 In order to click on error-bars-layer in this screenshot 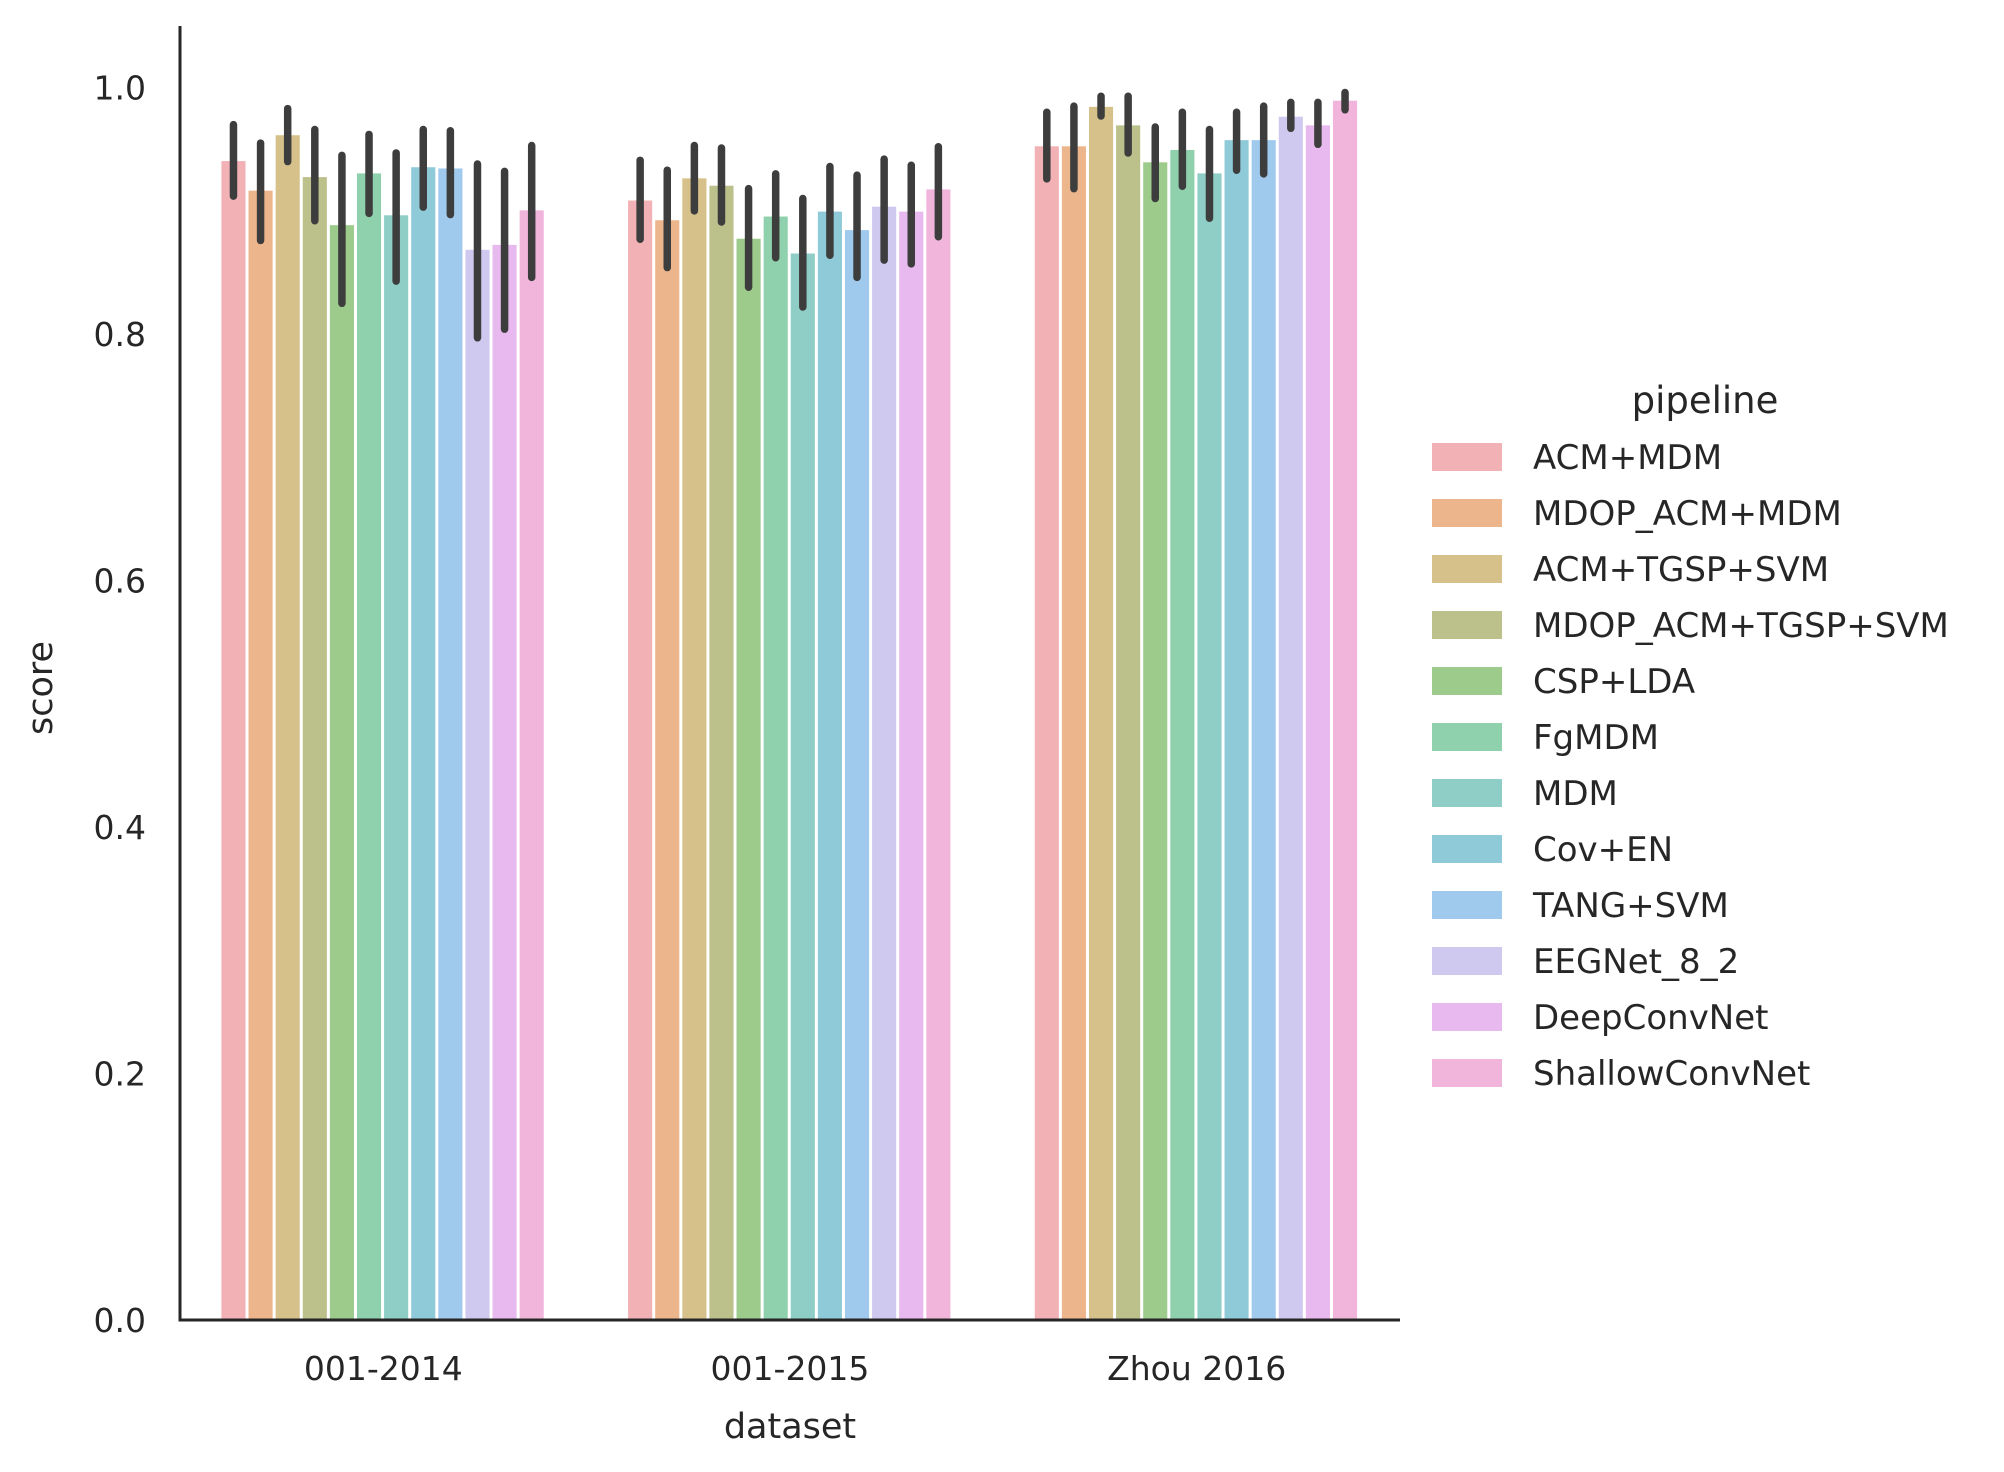, I will do `click(789, 215)`.